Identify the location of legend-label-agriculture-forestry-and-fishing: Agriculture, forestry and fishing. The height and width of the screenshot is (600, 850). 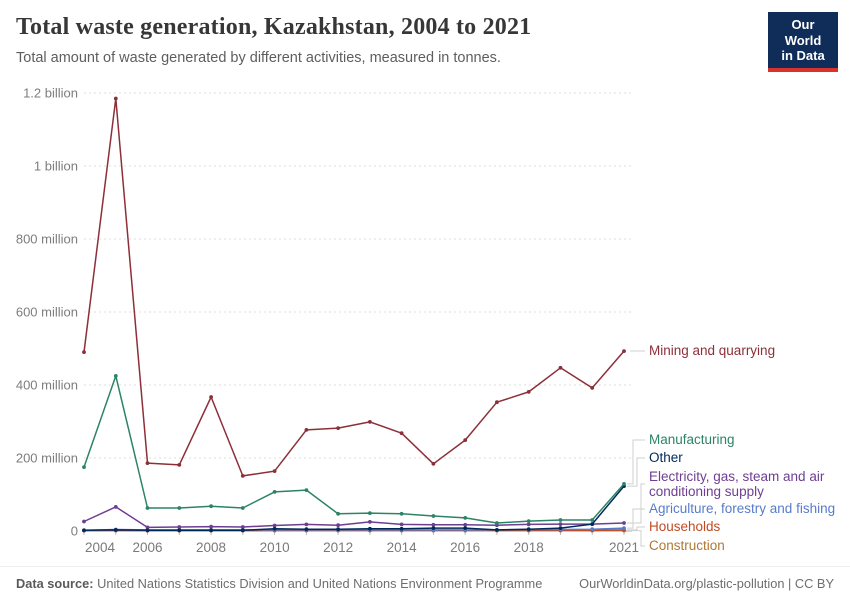
(742, 508).